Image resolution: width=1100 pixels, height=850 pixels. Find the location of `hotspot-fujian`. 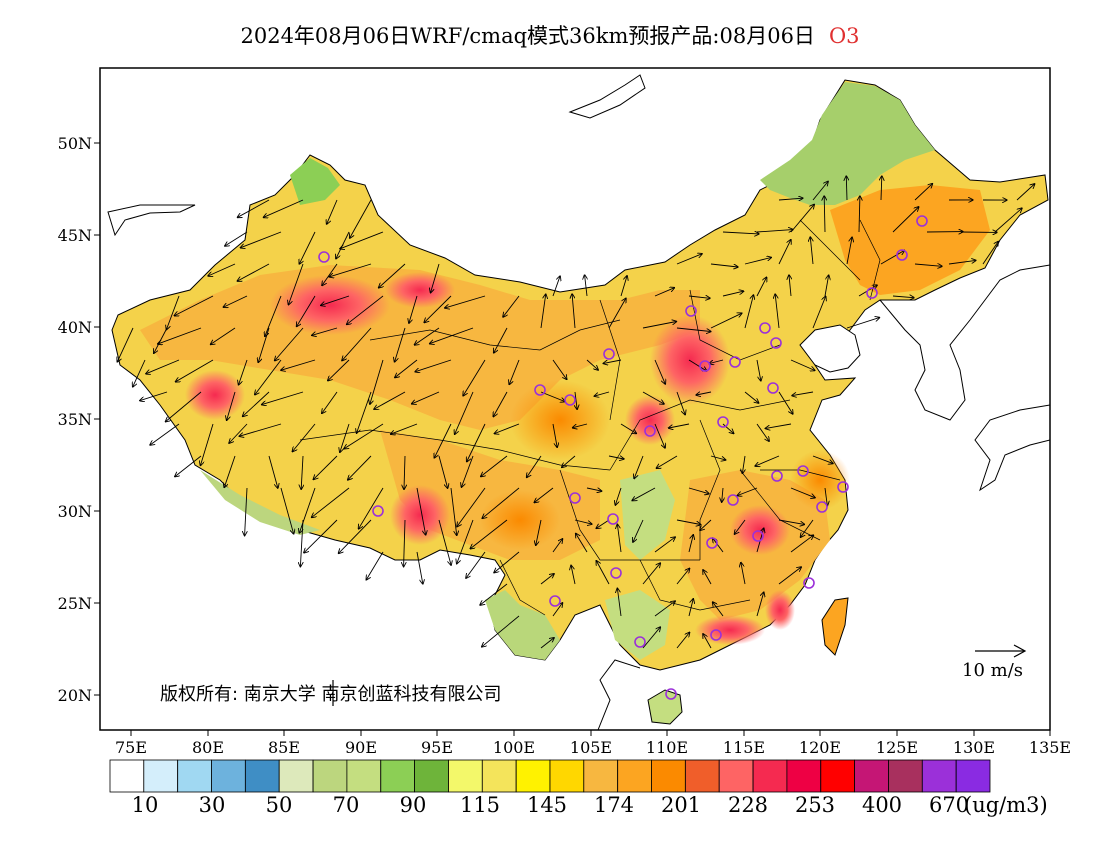

hotspot-fujian is located at coordinates (780, 610).